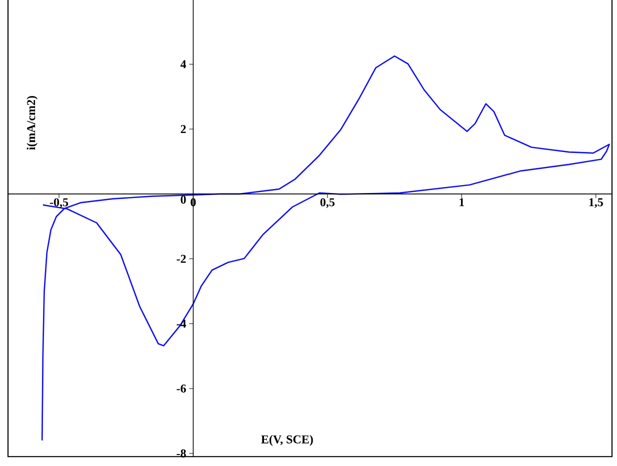  I want to click on x-axis-title: E(V, SCE), so click(287, 440).